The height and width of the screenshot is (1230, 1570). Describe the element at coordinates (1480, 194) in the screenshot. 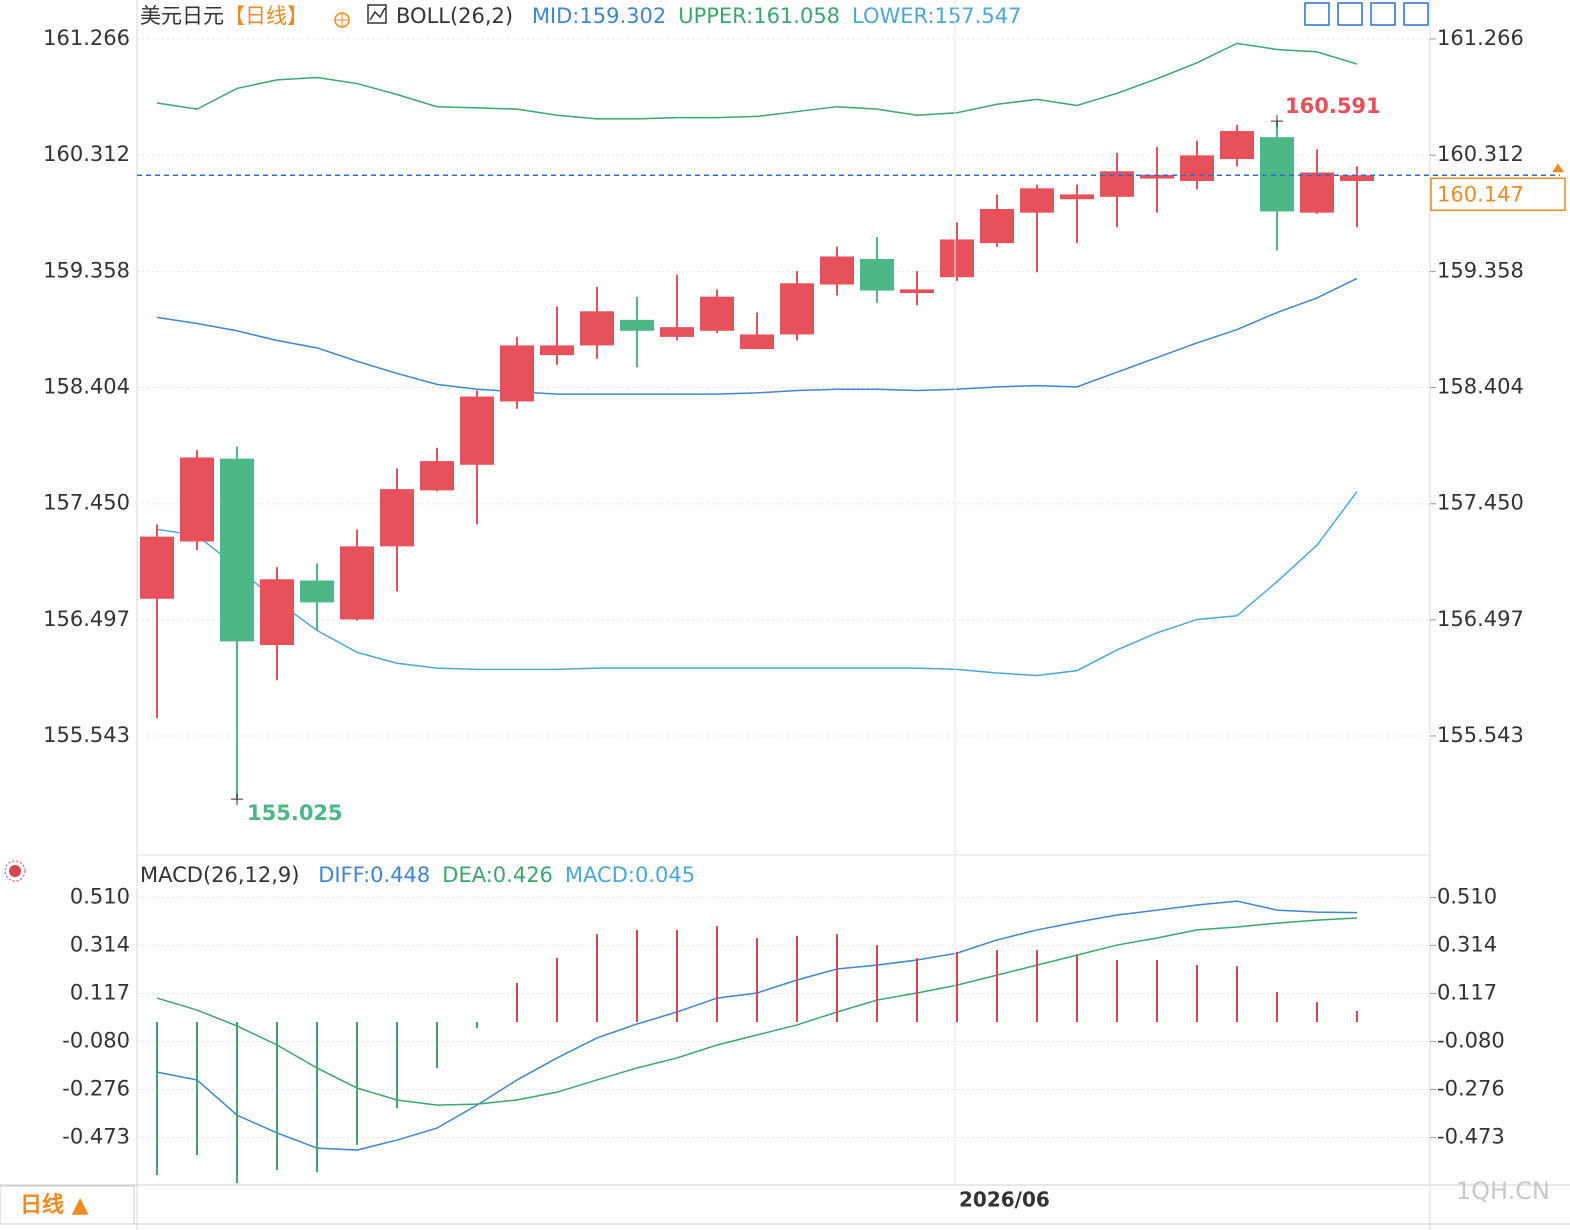

I see `last-price-label: 160.147` at that location.